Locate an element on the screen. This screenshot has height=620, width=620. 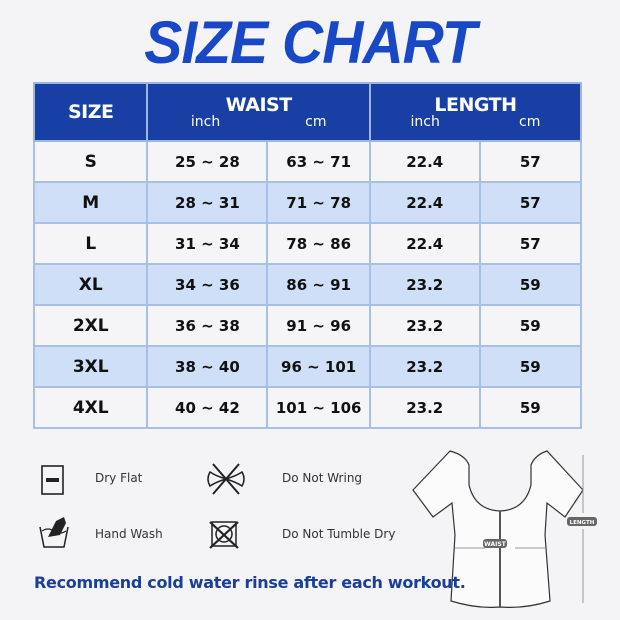
header-length: LENGTH inch cm is located at coordinates (475, 112).